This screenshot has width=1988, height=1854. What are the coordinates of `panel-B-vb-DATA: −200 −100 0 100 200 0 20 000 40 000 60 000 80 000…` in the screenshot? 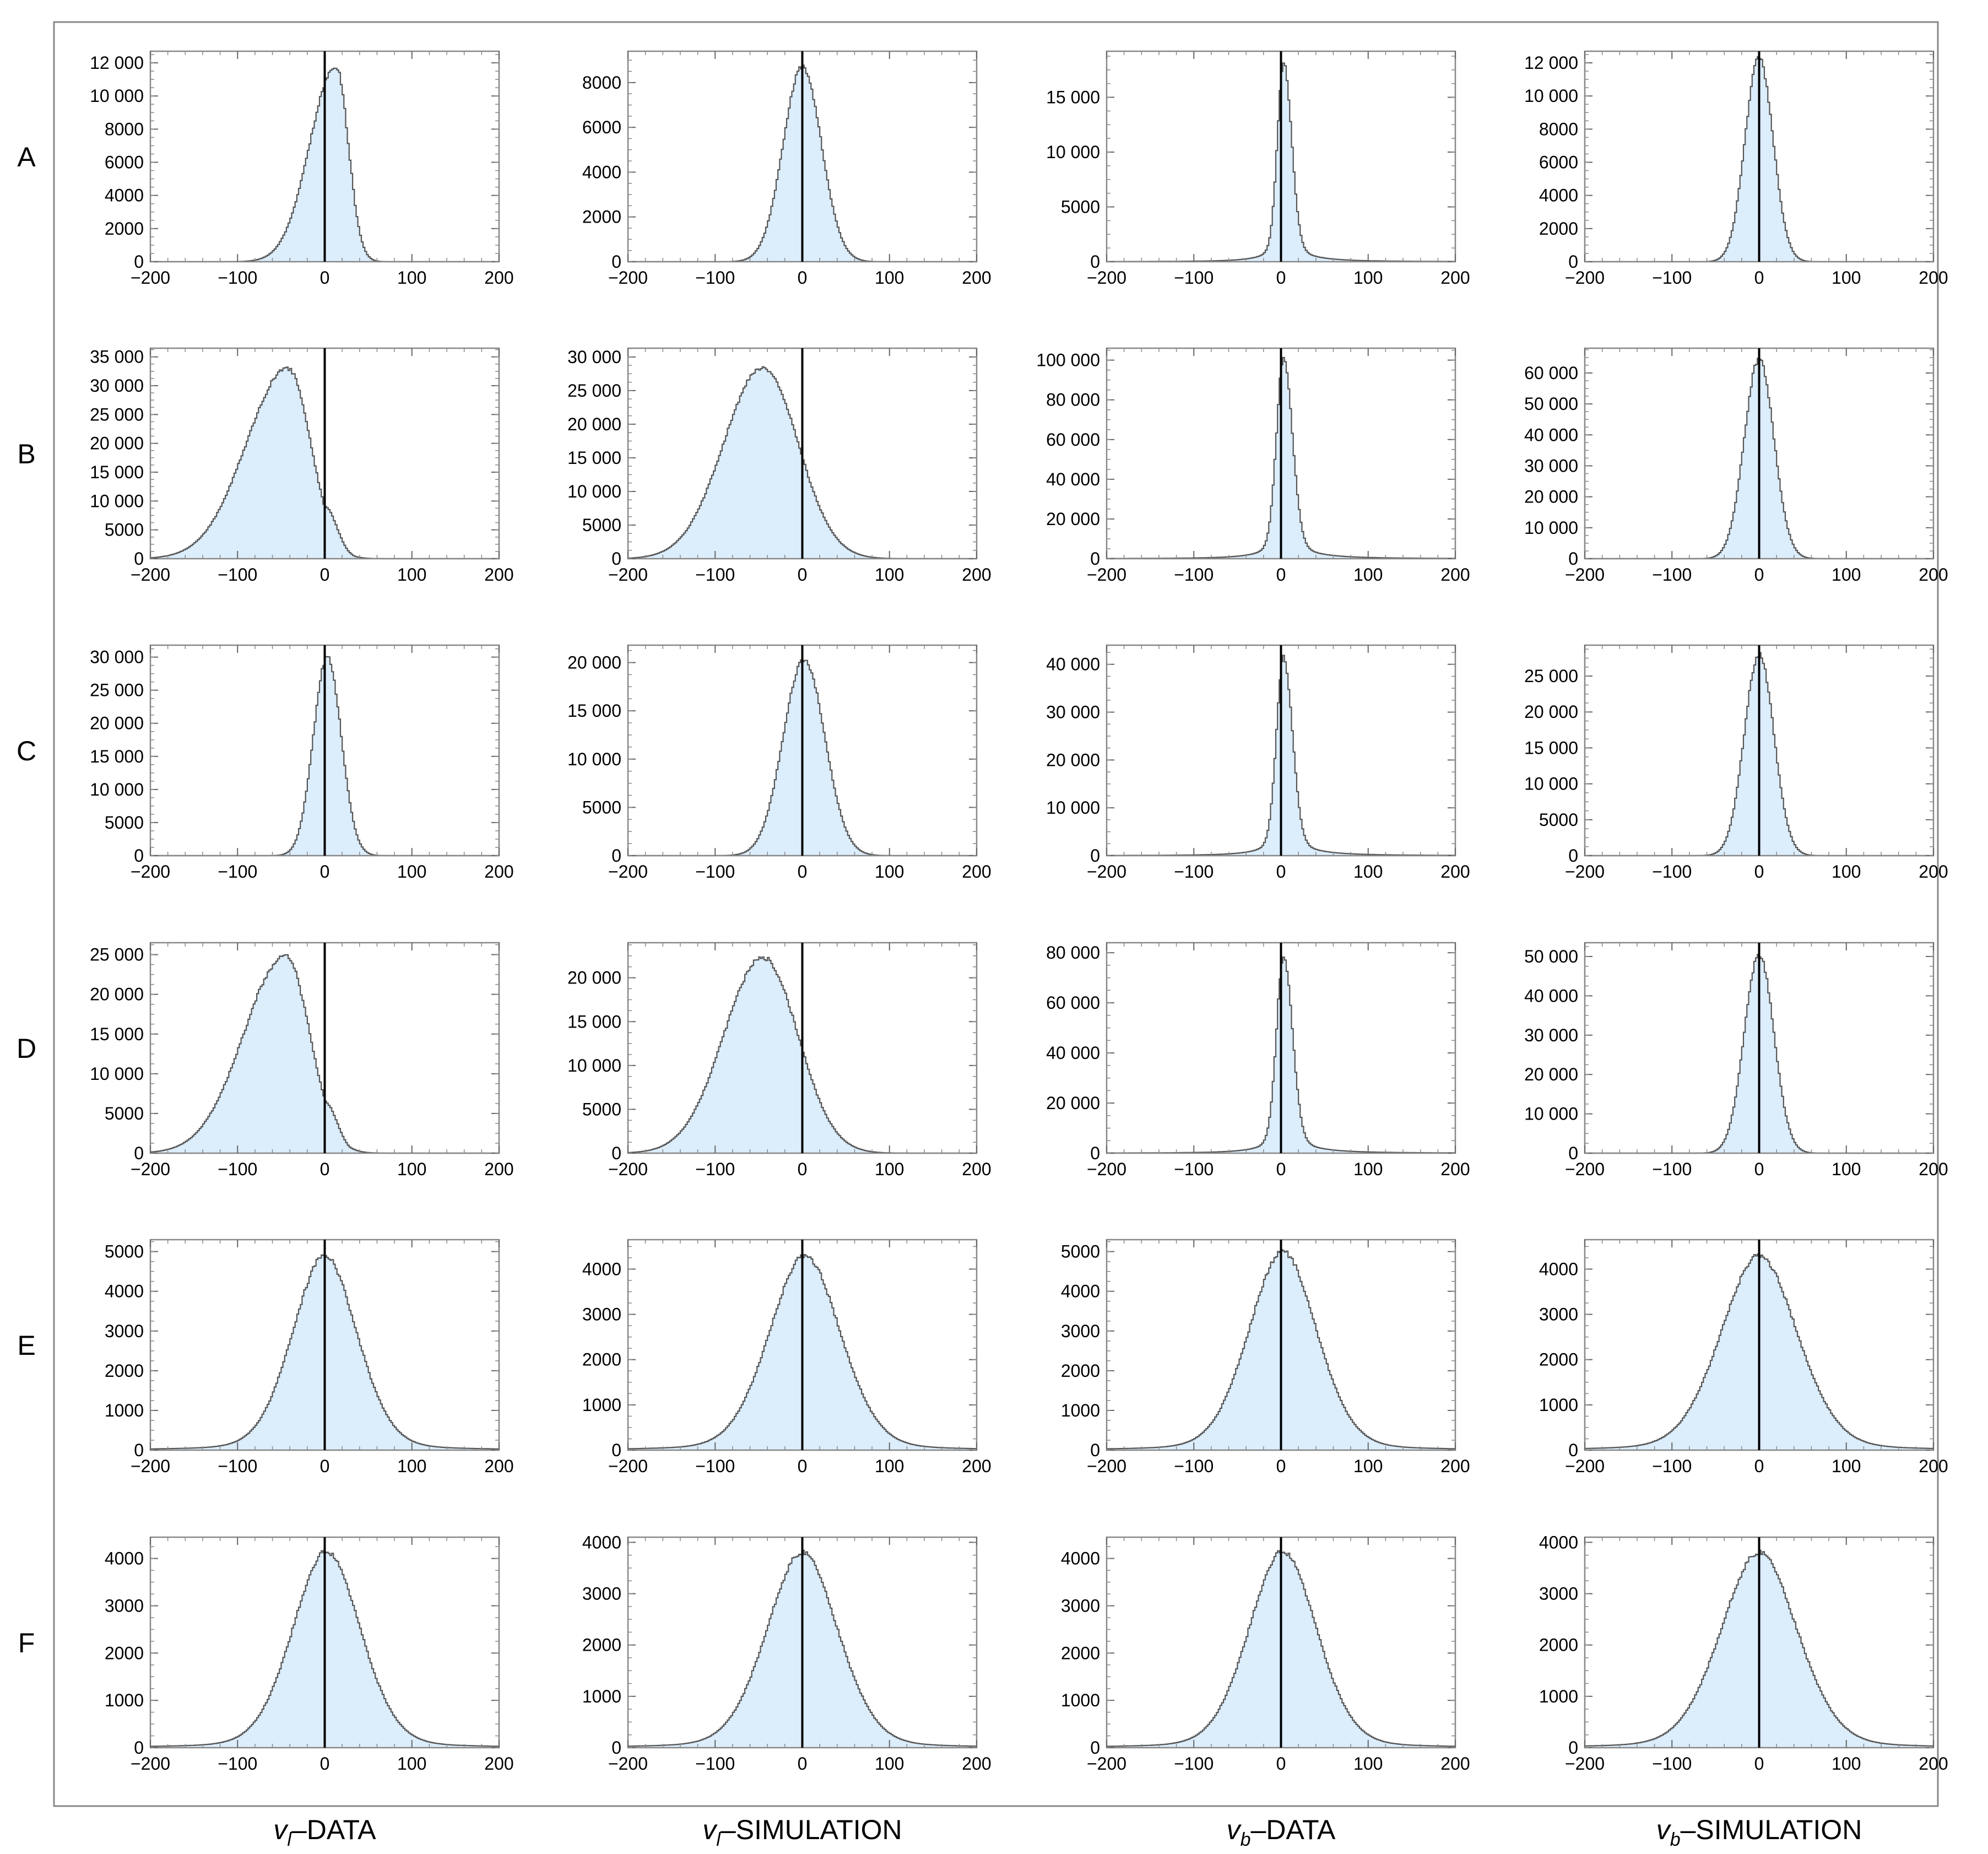 It's located at (1253, 466).